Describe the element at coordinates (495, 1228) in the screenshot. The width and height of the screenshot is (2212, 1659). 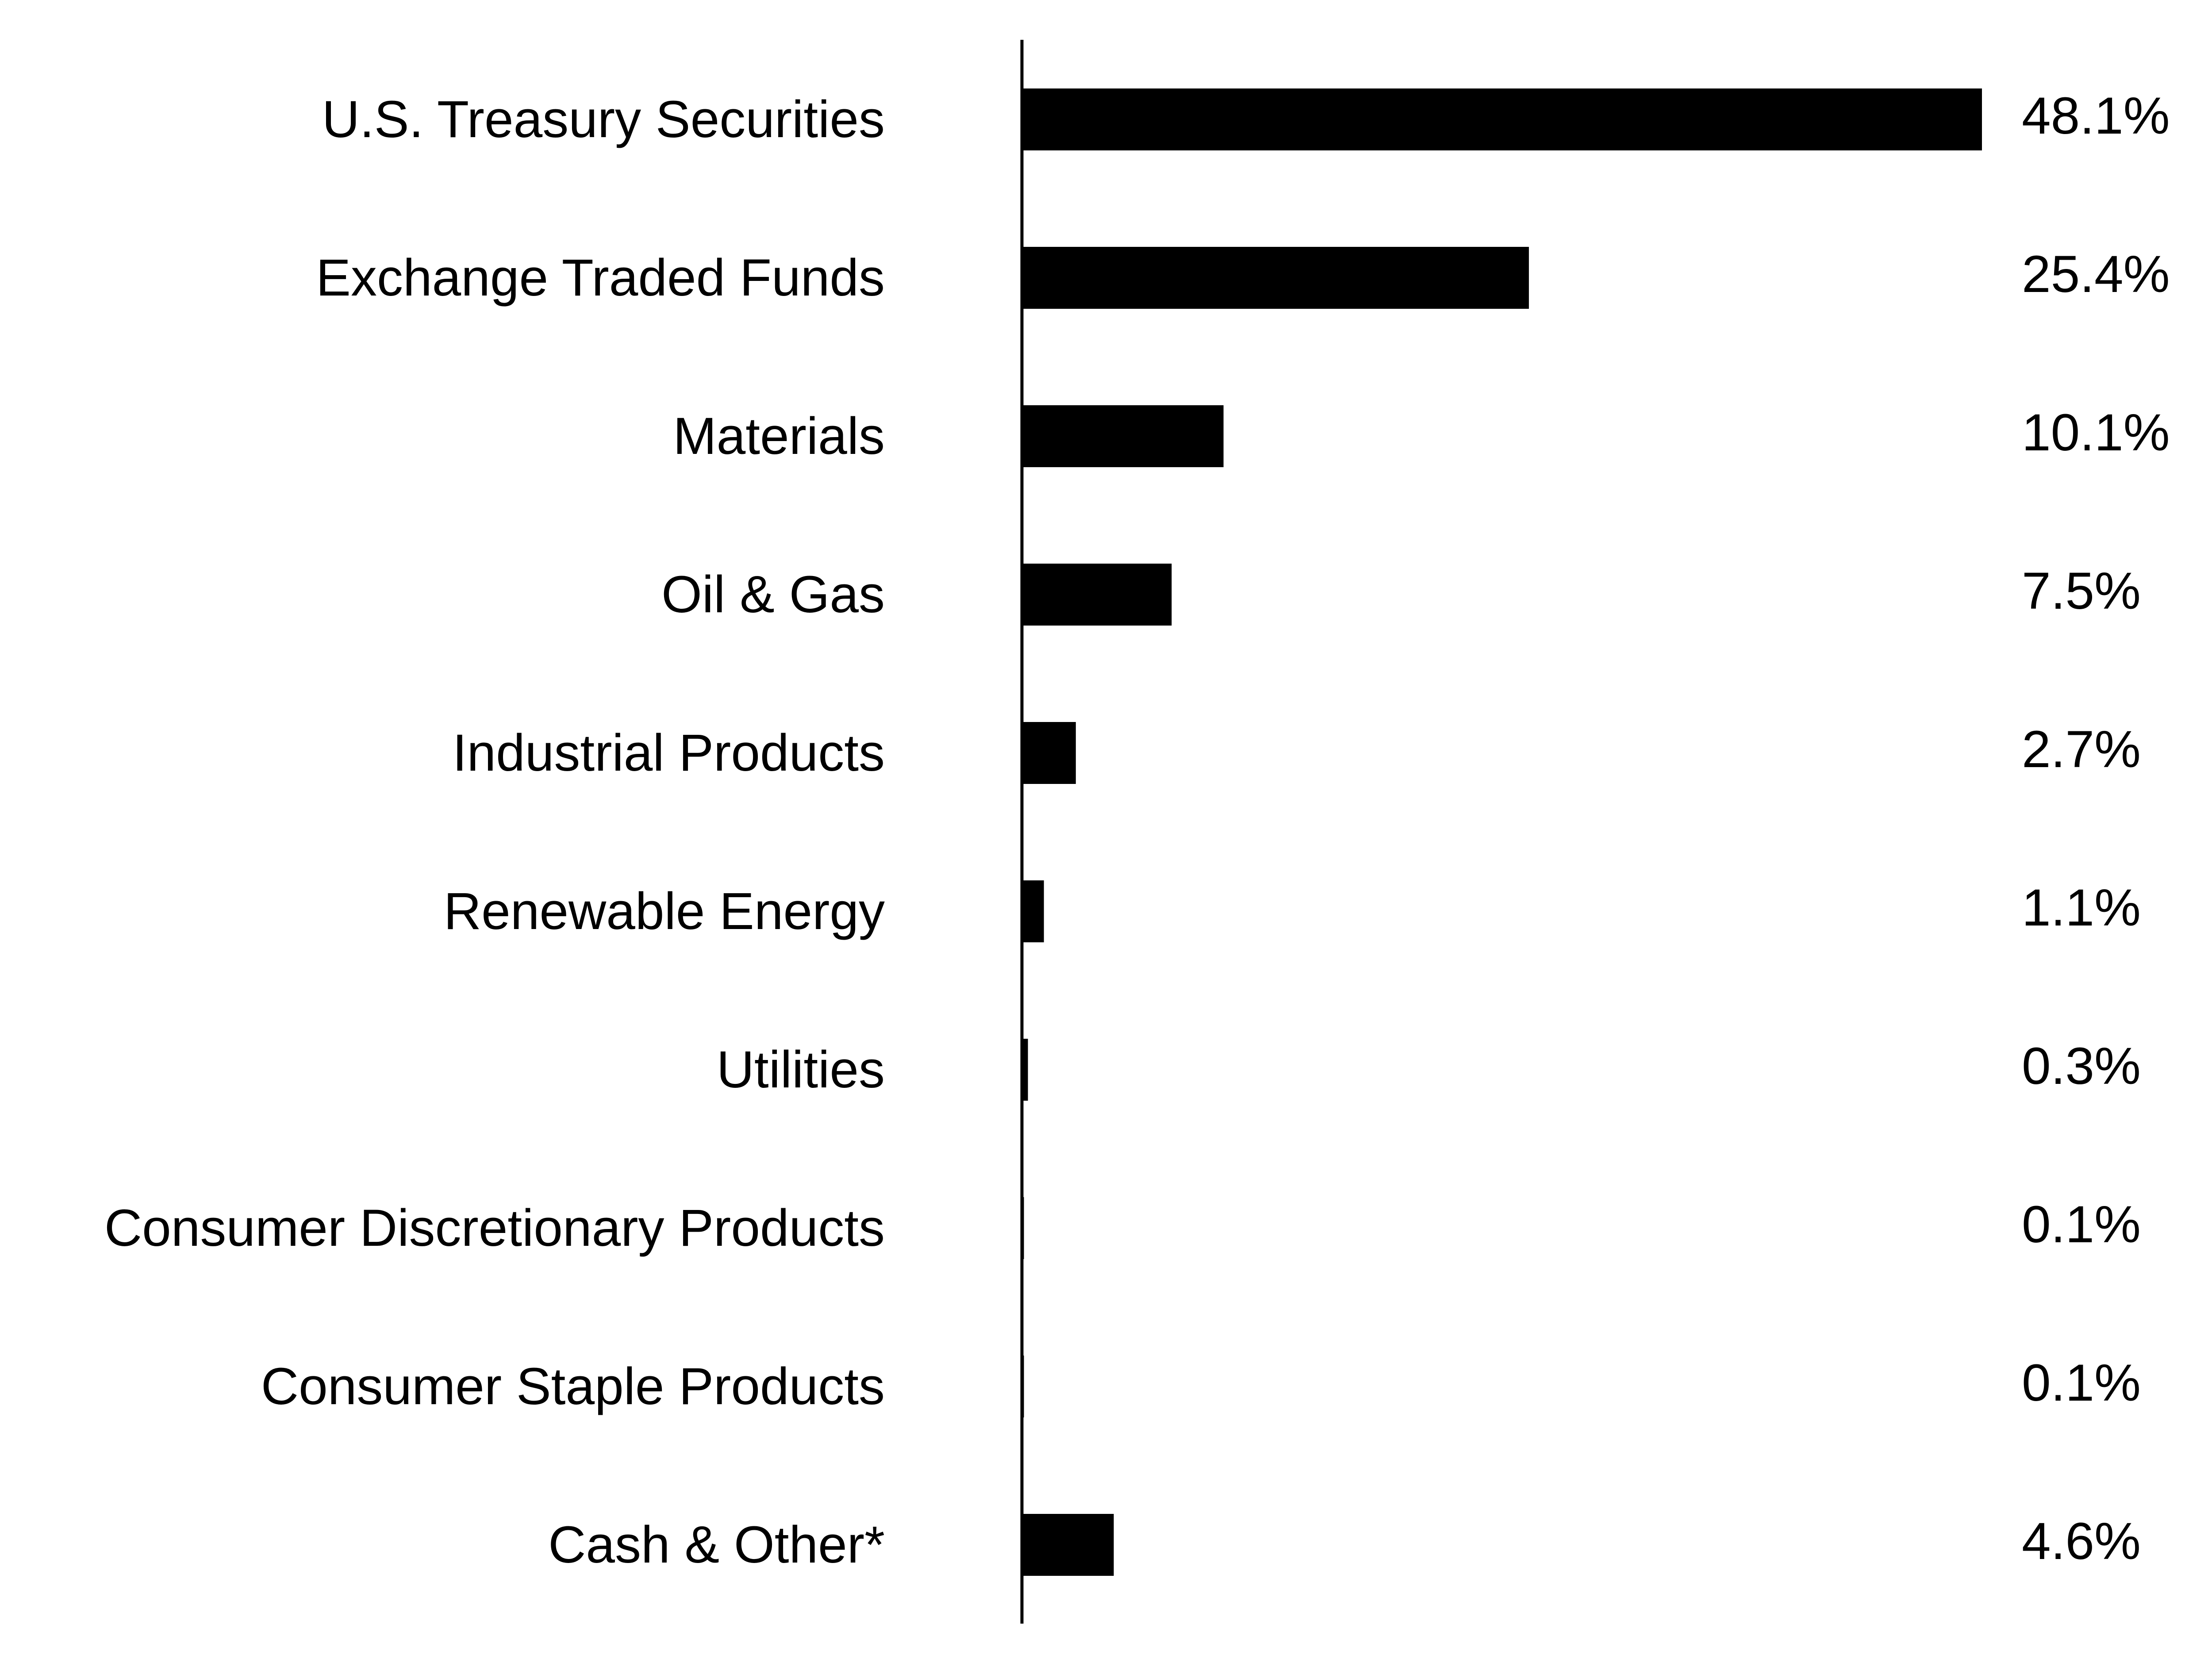
I see `category-label: Consumer Discretionary Products` at that location.